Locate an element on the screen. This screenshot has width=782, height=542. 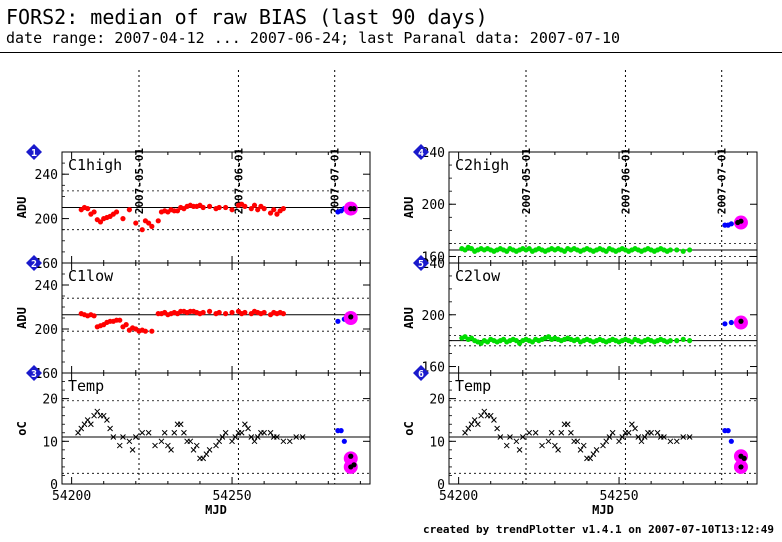
panel-6-ytick-label-2: 20 is located at coordinates (437, 400).